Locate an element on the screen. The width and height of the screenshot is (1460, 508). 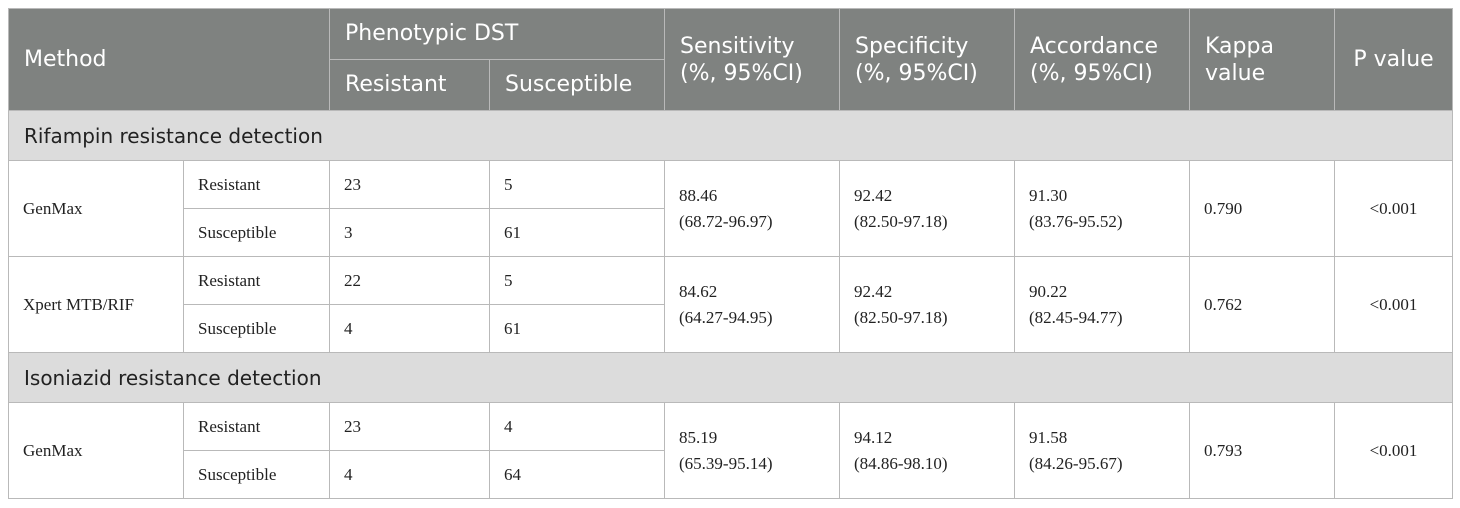
section-title: Rifampin resistance detection is located at coordinates (730, 135).